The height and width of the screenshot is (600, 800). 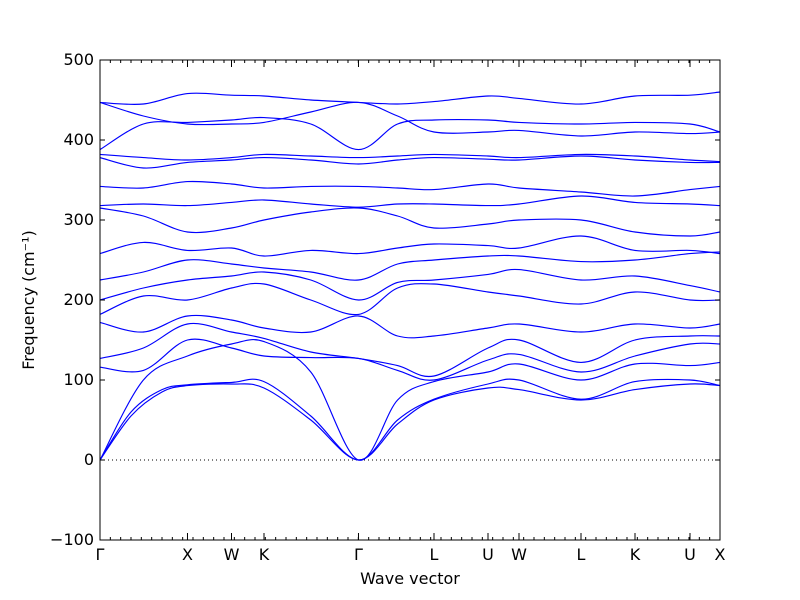 I want to click on y-tick-label: 300, so click(x=78, y=219).